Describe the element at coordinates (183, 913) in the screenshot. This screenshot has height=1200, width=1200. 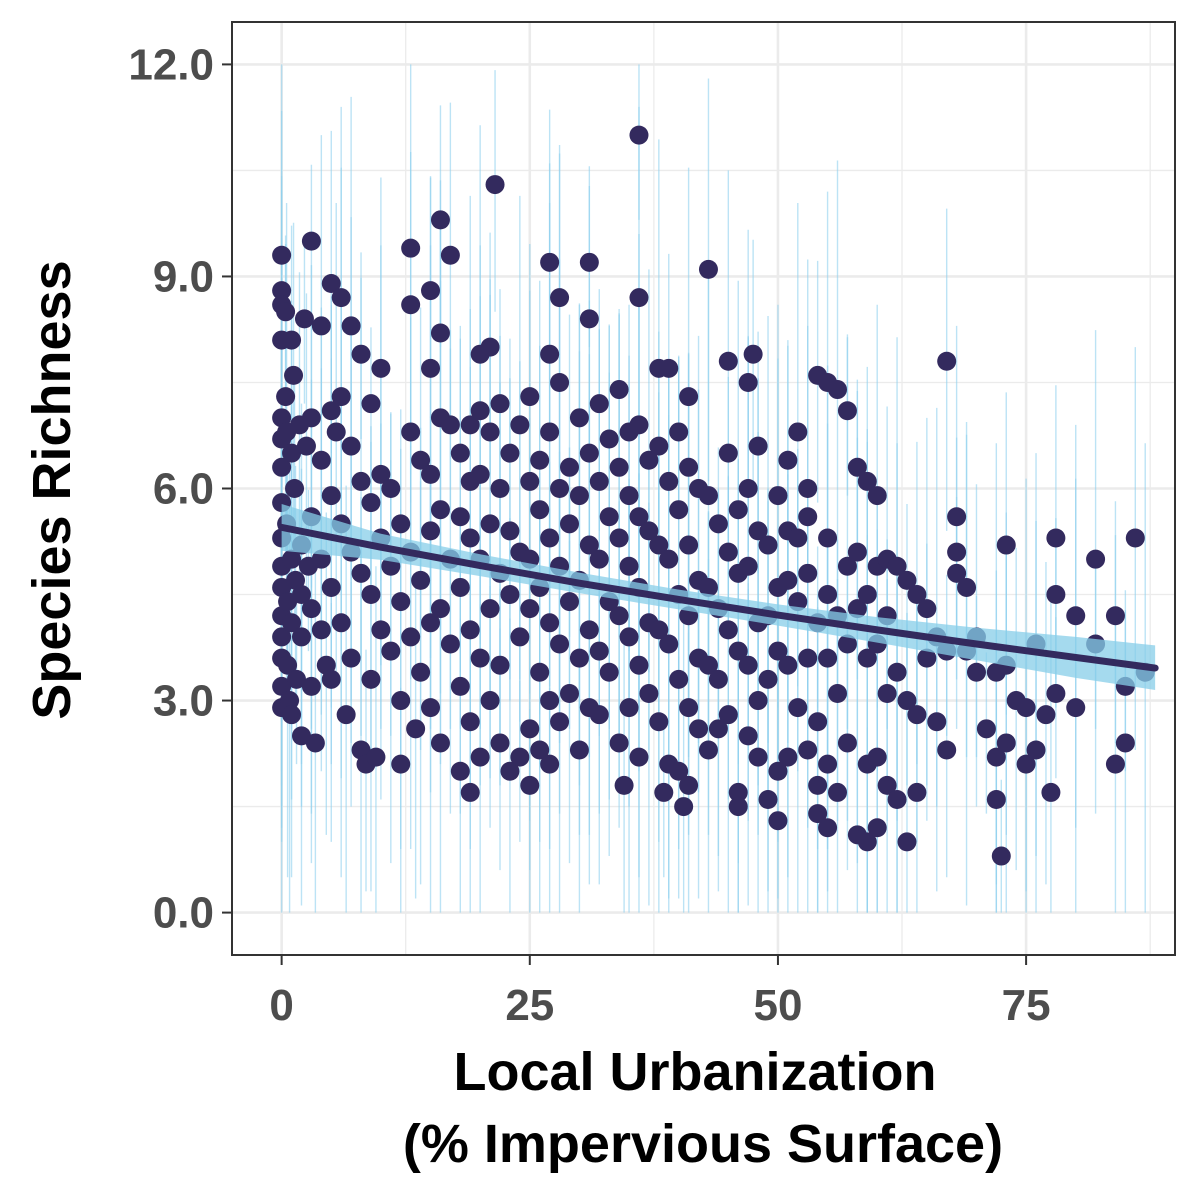
I see `y-tick-label: 0.0` at that location.